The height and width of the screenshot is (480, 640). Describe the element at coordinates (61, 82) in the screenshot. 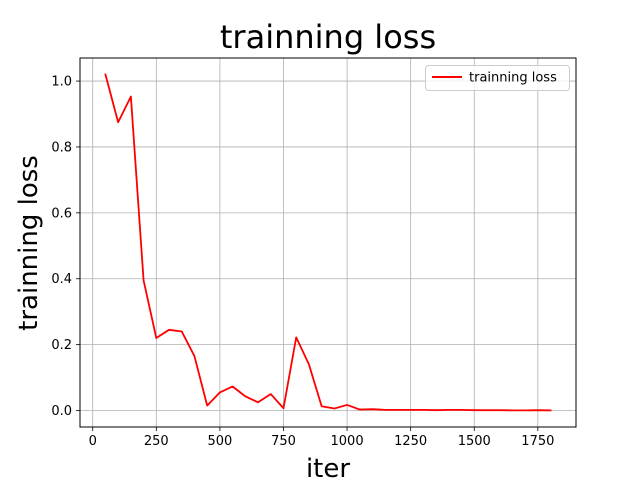

I see `y-tick-label: 1.0` at that location.